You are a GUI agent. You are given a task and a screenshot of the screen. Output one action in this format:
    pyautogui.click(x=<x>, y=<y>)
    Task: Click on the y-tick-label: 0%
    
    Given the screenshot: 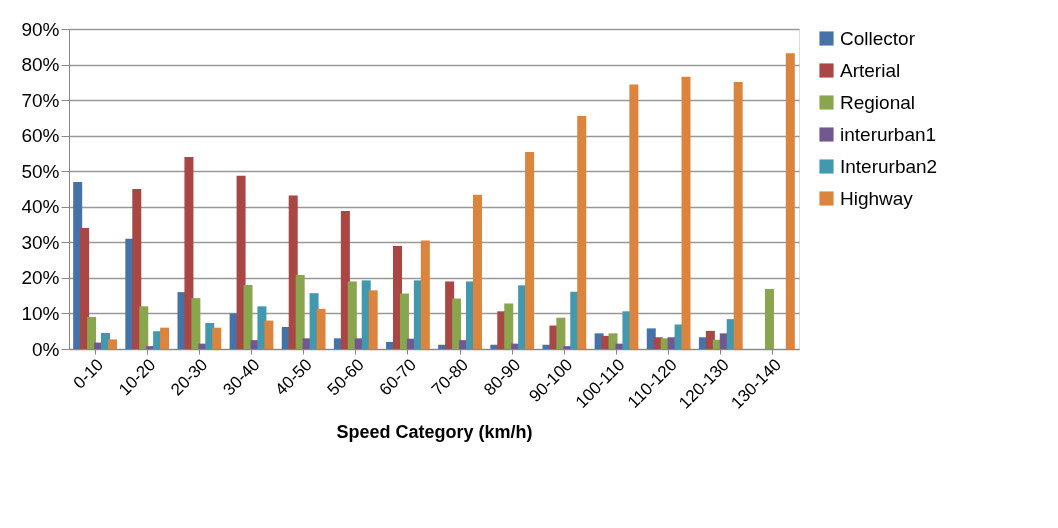 What is the action you would take?
    pyautogui.click(x=46, y=349)
    